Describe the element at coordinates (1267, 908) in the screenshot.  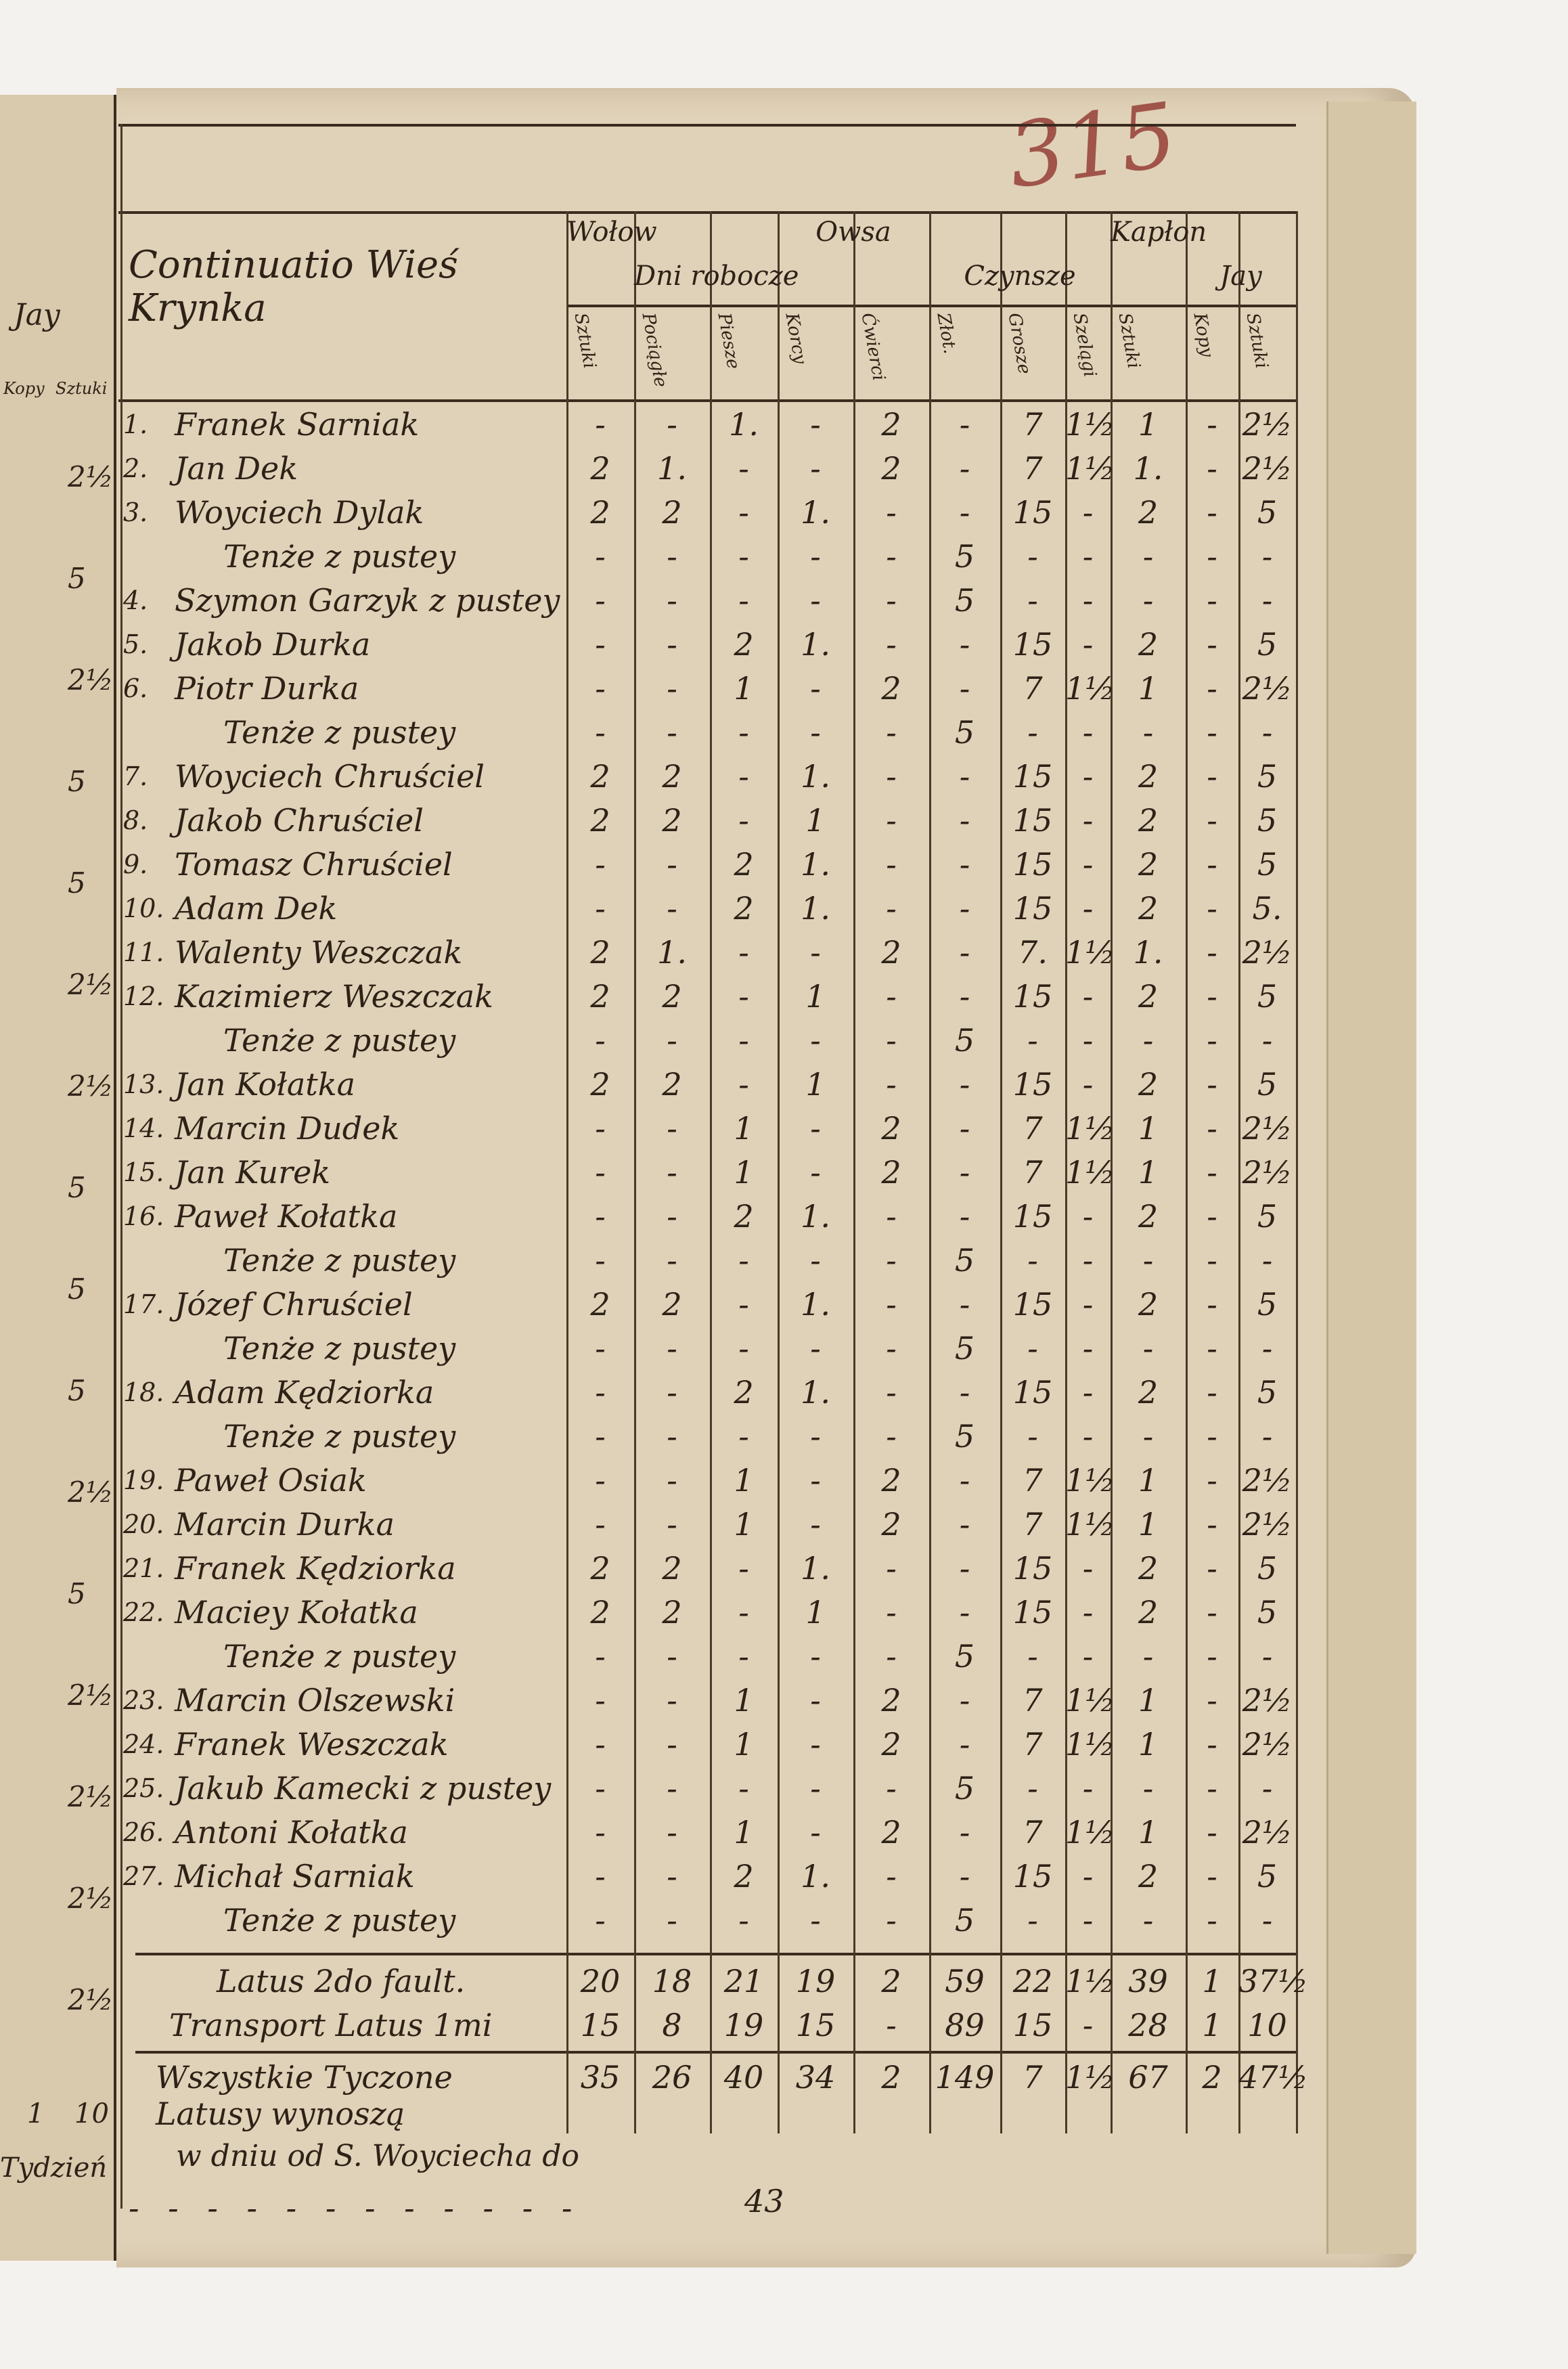
I see `row-value: 5.` at that location.